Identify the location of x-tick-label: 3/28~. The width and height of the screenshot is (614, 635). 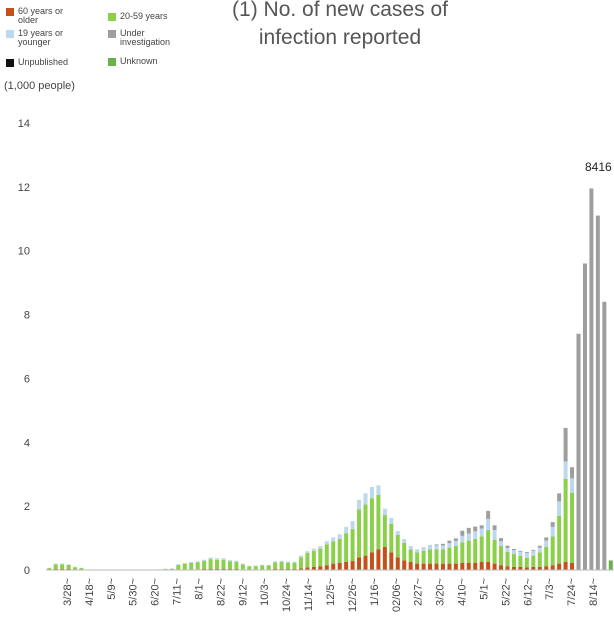
(68, 592).